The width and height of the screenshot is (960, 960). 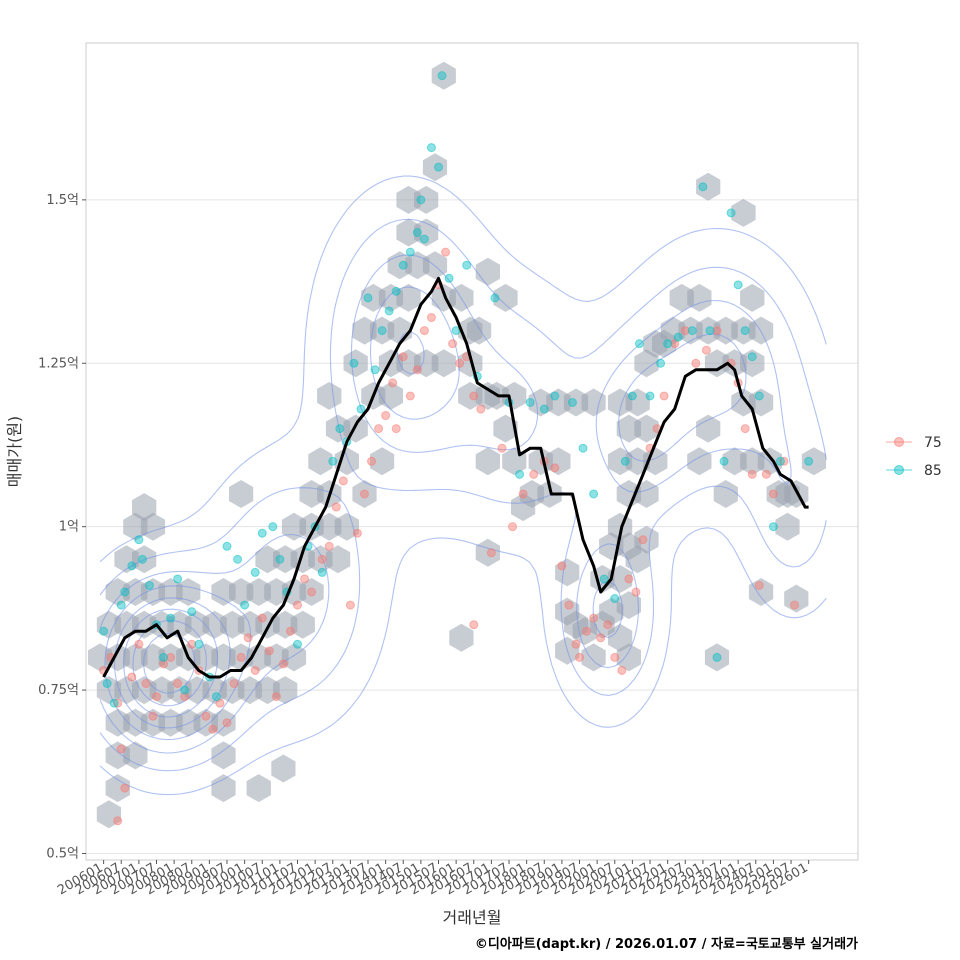 What do you see at coordinates (269, 529) in the screenshot?
I see `density-contour` at bounding box center [269, 529].